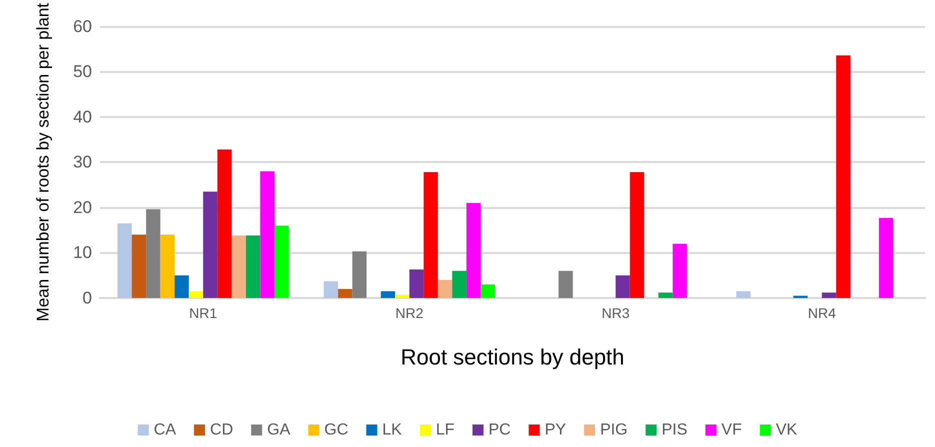 The height and width of the screenshot is (447, 935). Describe the element at coordinates (203, 313) in the screenshot. I see `x-tick-label: NR1` at that location.